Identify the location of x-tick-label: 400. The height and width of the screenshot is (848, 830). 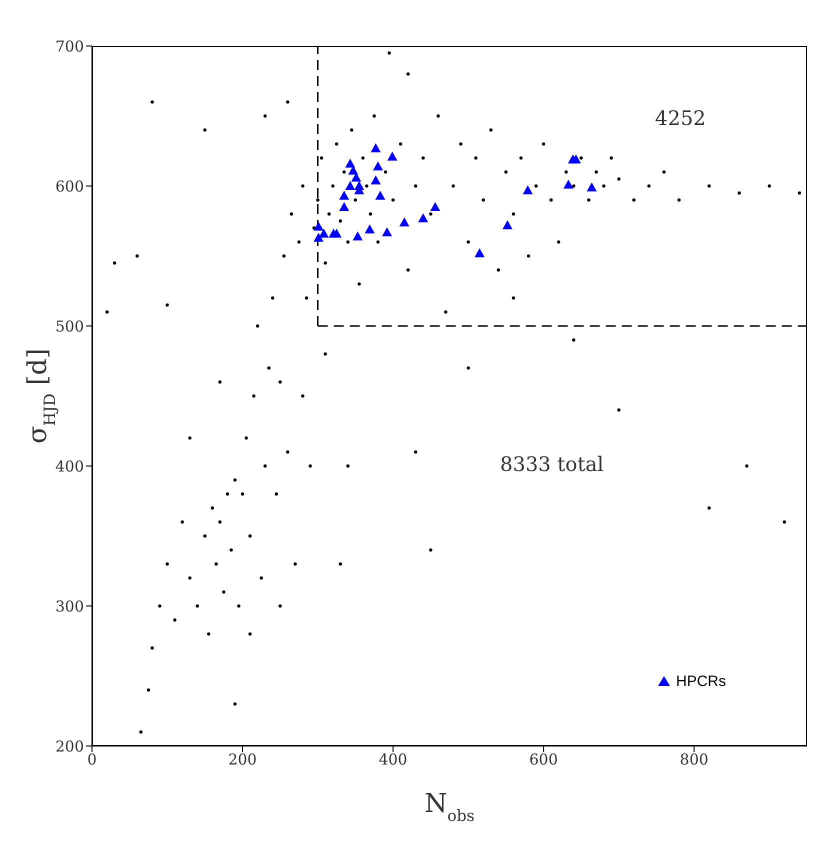
(393, 759).